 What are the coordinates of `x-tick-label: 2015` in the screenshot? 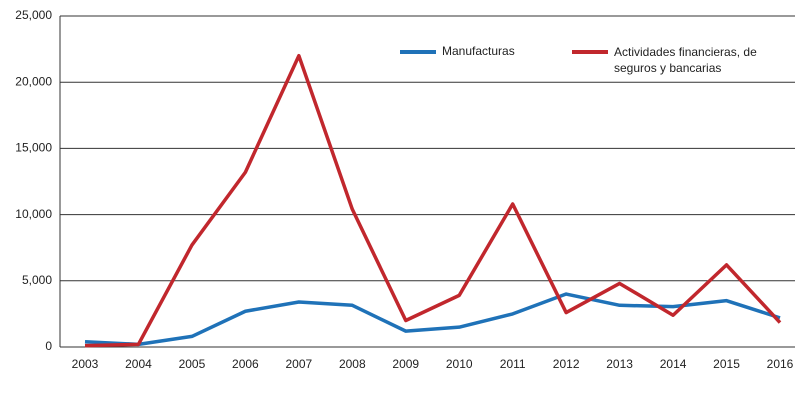 It's located at (726, 364).